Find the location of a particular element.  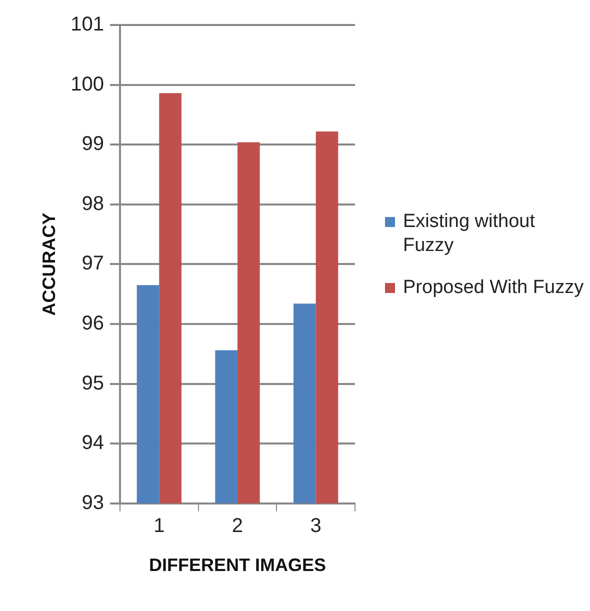

y-tick-label: 95 is located at coordinates (93, 383).